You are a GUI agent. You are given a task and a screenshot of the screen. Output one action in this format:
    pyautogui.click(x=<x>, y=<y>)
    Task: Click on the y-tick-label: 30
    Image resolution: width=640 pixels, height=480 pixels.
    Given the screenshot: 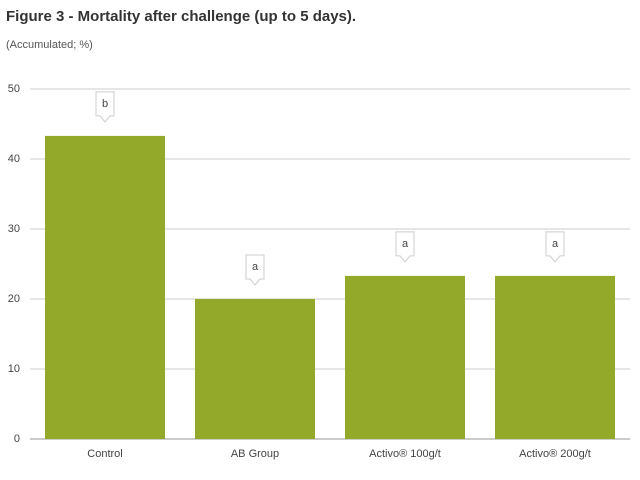 What is the action you would take?
    pyautogui.click(x=14, y=229)
    